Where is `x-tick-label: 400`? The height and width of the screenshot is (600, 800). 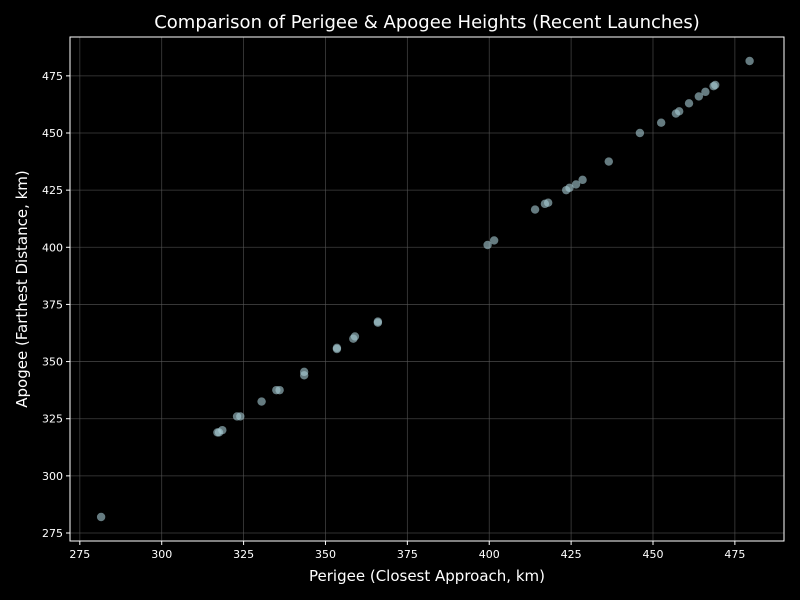
x-tick-label: 400 is located at coordinates (489, 554).